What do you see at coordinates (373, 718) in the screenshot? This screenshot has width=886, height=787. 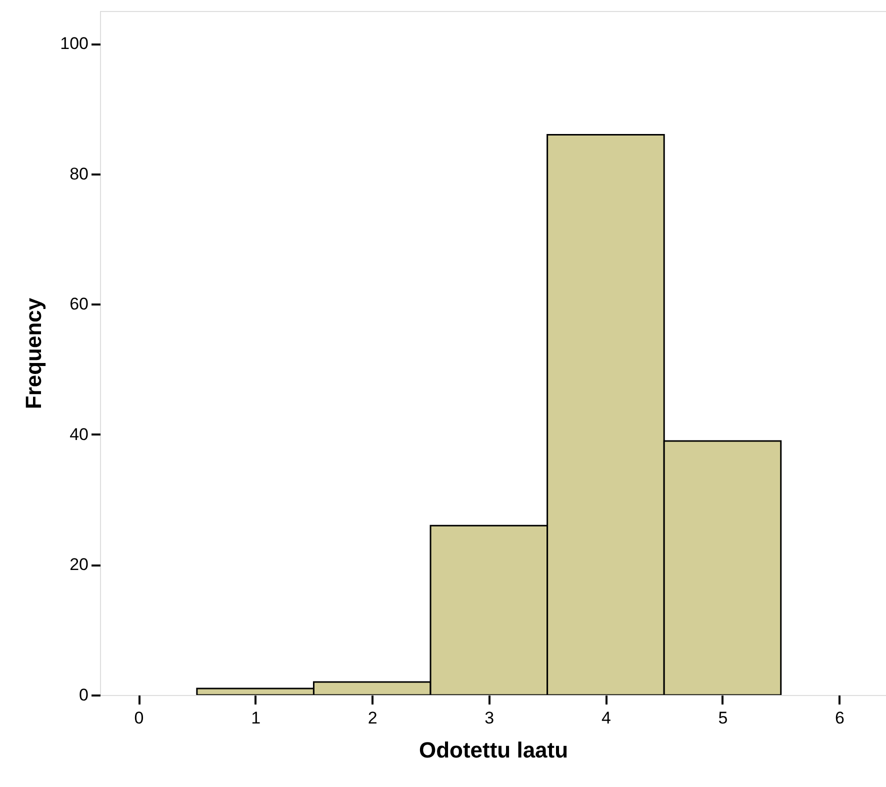 I see `x-tick-label: 2` at bounding box center [373, 718].